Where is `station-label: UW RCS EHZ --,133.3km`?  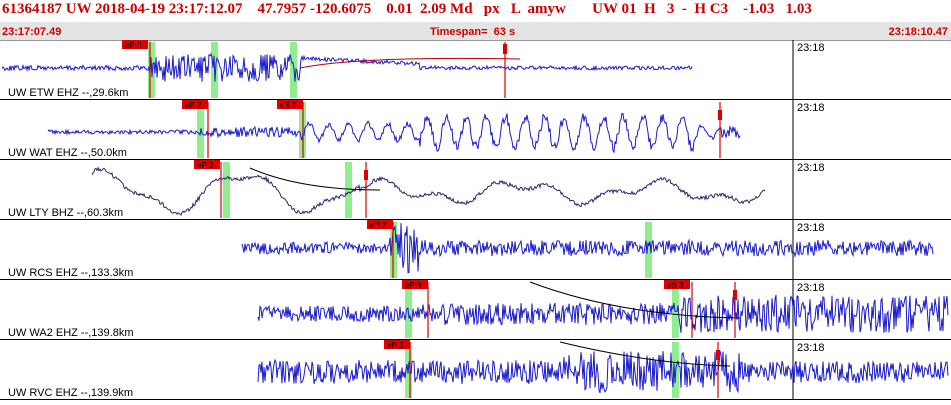
station-label: UW RCS EHZ --,133.3km is located at coordinates (70, 273).